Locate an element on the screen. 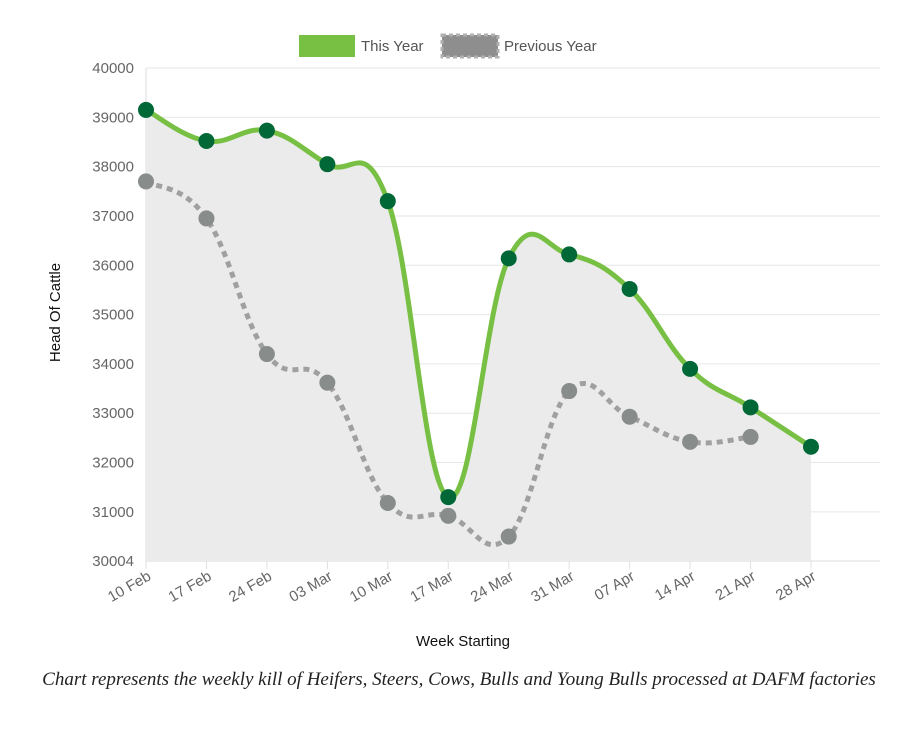 The height and width of the screenshot is (747, 918). x-tick-label: 14 Apr is located at coordinates (675, 586).